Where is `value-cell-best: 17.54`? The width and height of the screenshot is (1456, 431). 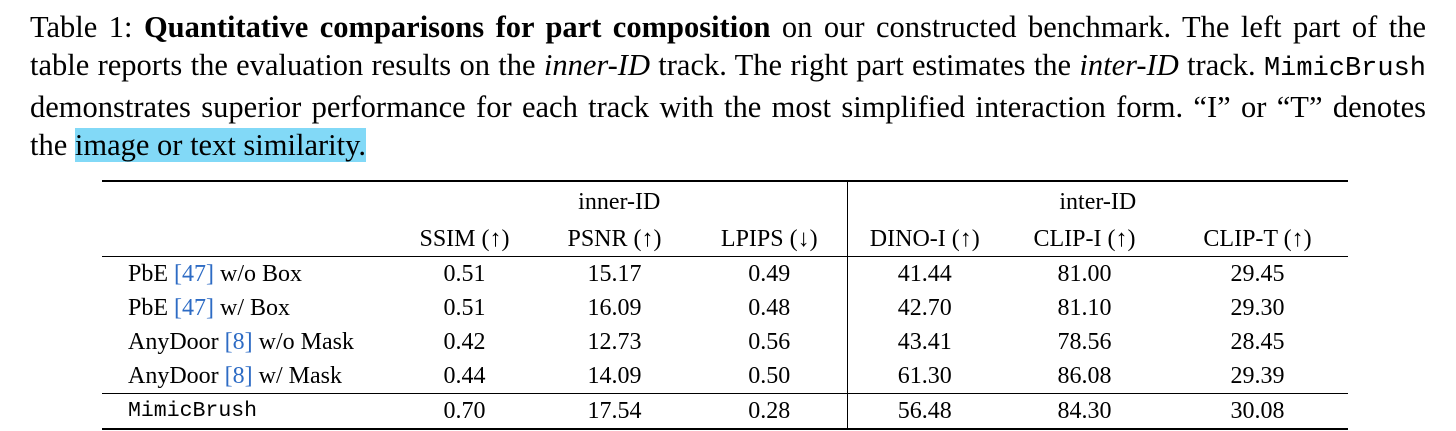
value-cell-best: 17.54 is located at coordinates (614, 411).